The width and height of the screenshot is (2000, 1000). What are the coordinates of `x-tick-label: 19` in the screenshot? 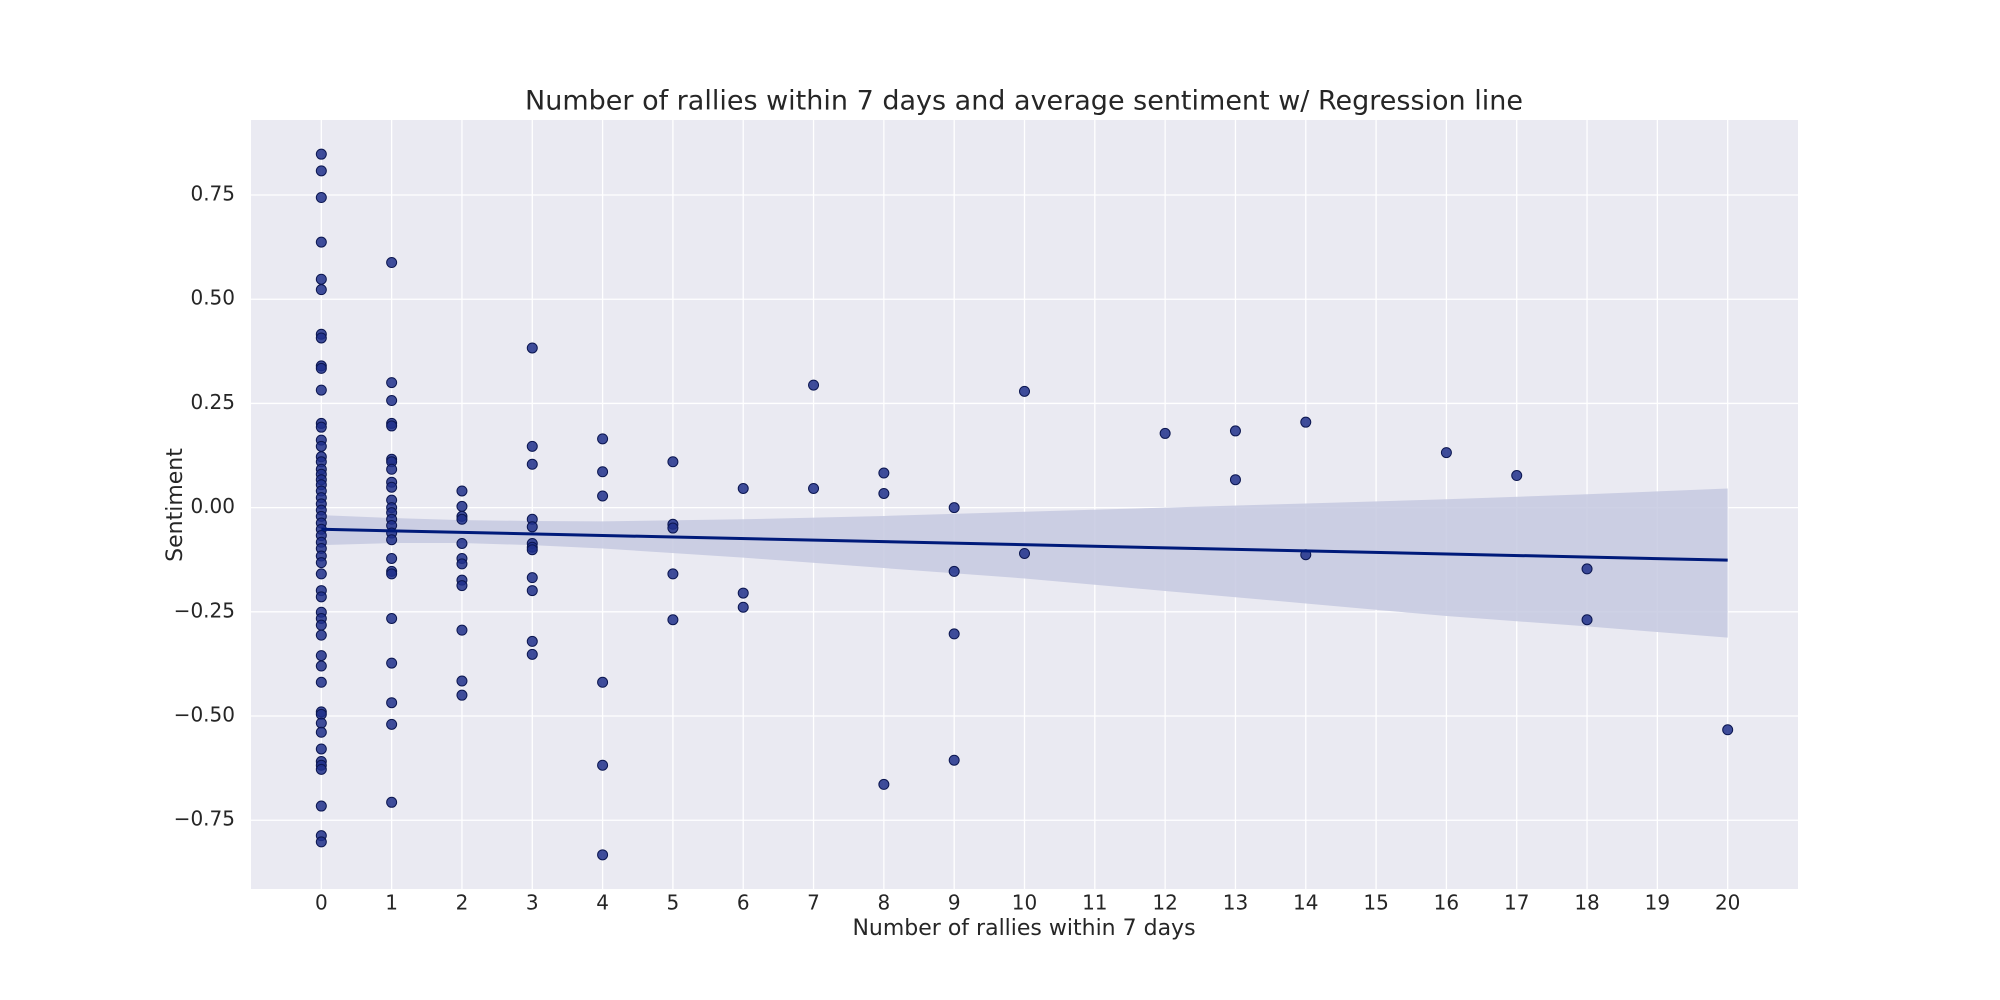 It's located at (1657, 903).